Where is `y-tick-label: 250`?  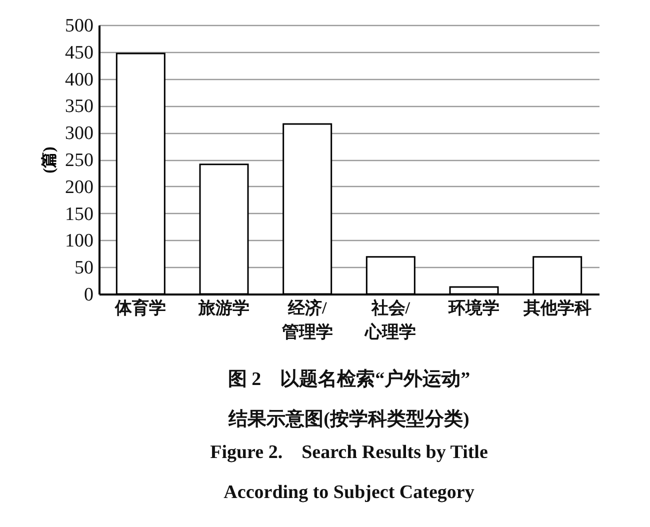
y-tick-label: 250 is located at coordinates (79, 160).